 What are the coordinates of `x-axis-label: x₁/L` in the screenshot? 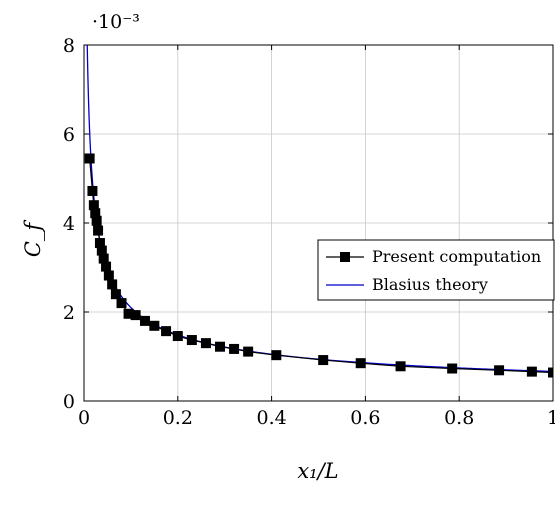 It's located at (317, 471).